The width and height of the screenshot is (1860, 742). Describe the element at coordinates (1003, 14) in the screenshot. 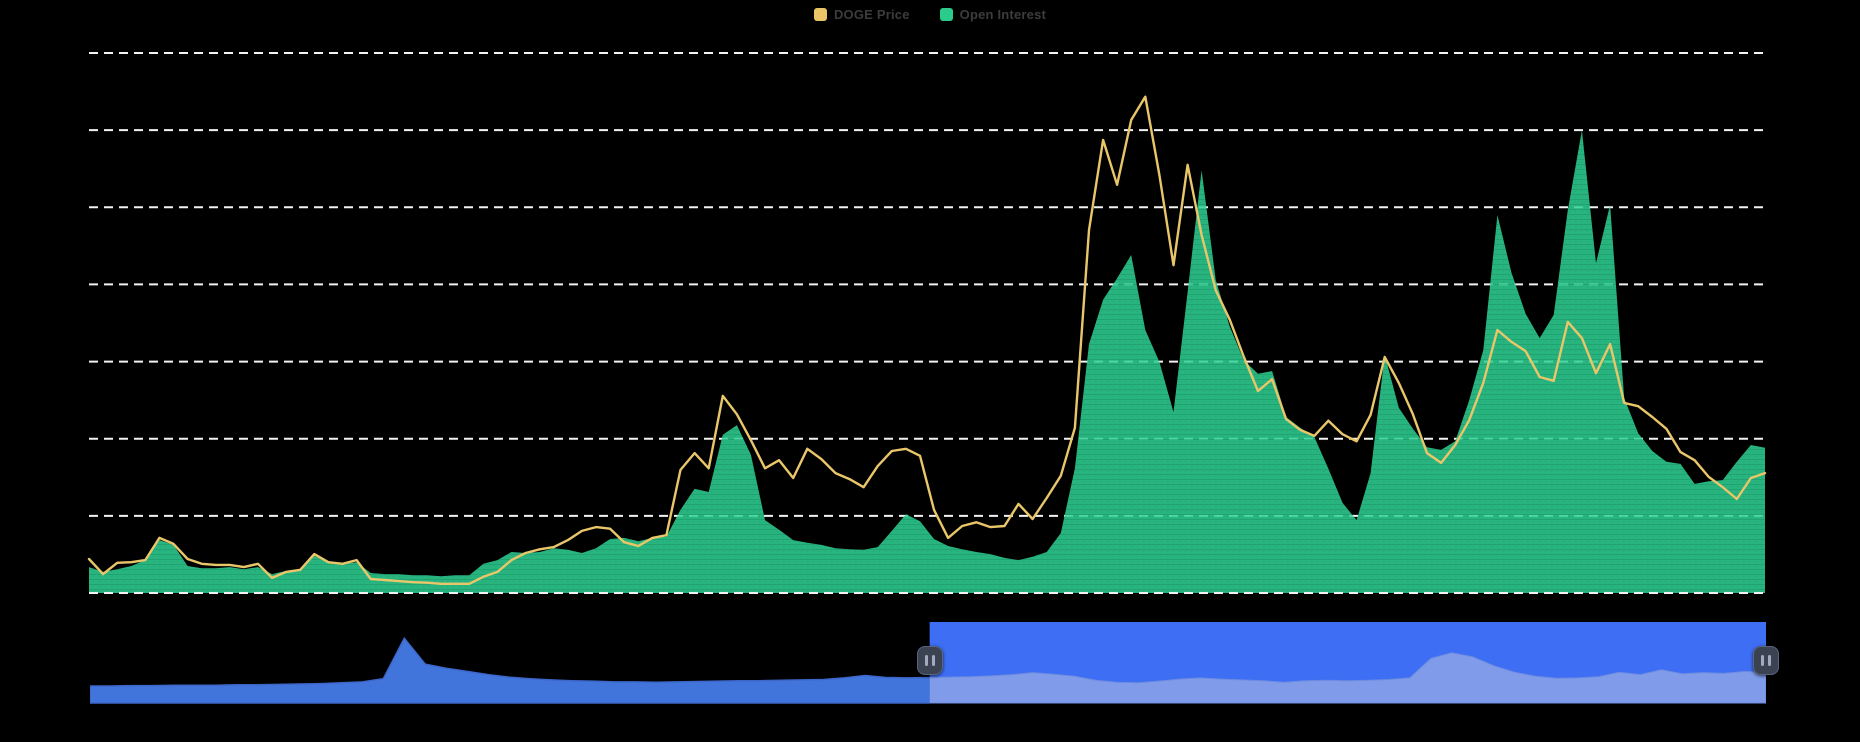

I see `legend-label-open-interest: Open Interest` at that location.